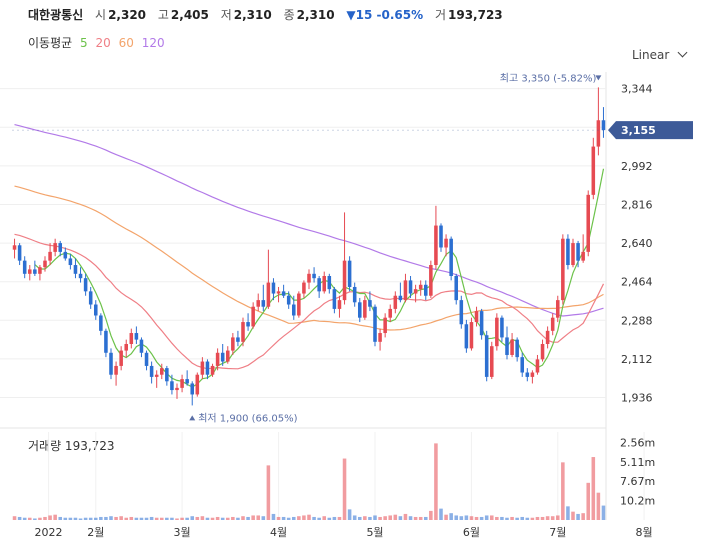  What do you see at coordinates (385, 15) in the screenshot?
I see `change-value: ▼15 -0.65%` at bounding box center [385, 15].